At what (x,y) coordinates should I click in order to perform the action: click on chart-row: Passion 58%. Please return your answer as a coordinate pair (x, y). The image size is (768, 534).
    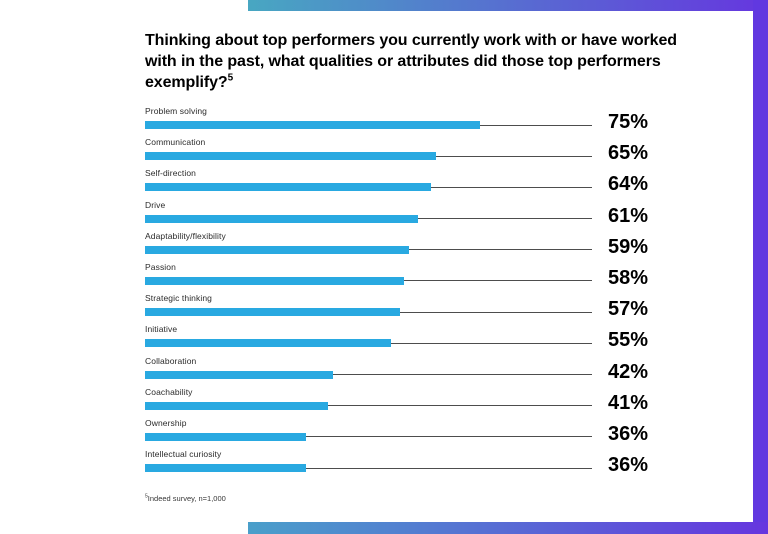
    Looking at the image, I should click on (396, 275).